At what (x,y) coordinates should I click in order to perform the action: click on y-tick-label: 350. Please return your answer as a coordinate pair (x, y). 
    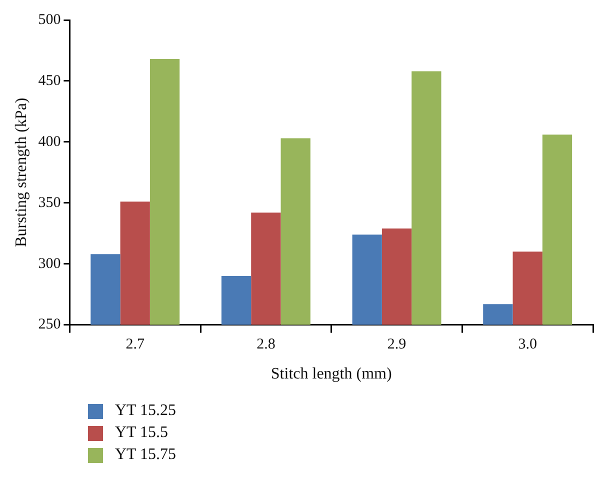
    Looking at the image, I should click on (49, 202).